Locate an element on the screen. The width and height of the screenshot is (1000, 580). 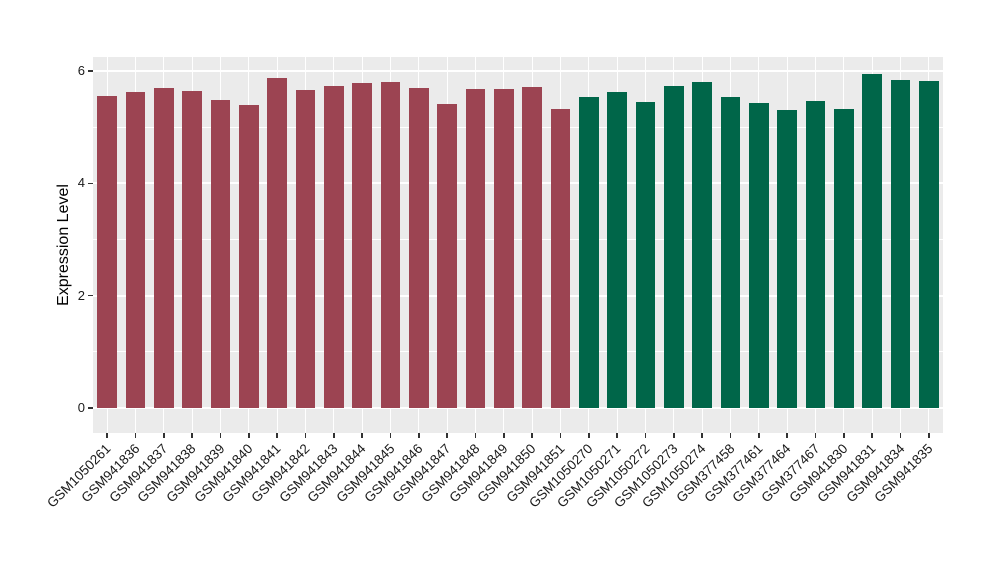
bar-GSM1050261 is located at coordinates (107, 252).